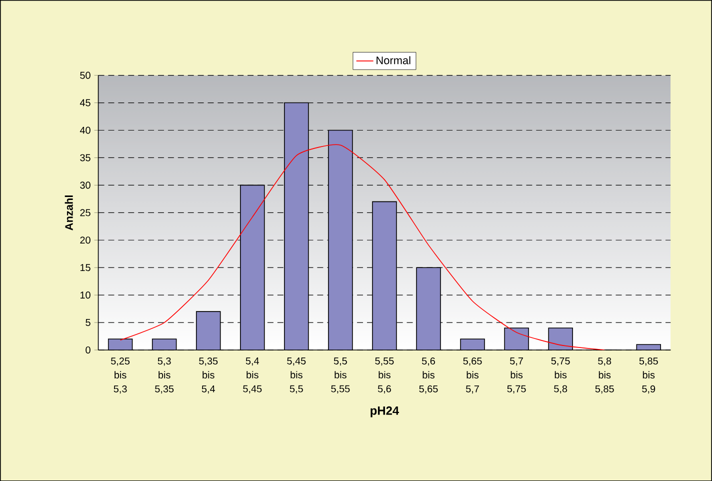  I want to click on x-tick-label: 5,45 bis 5,5, so click(296, 375).